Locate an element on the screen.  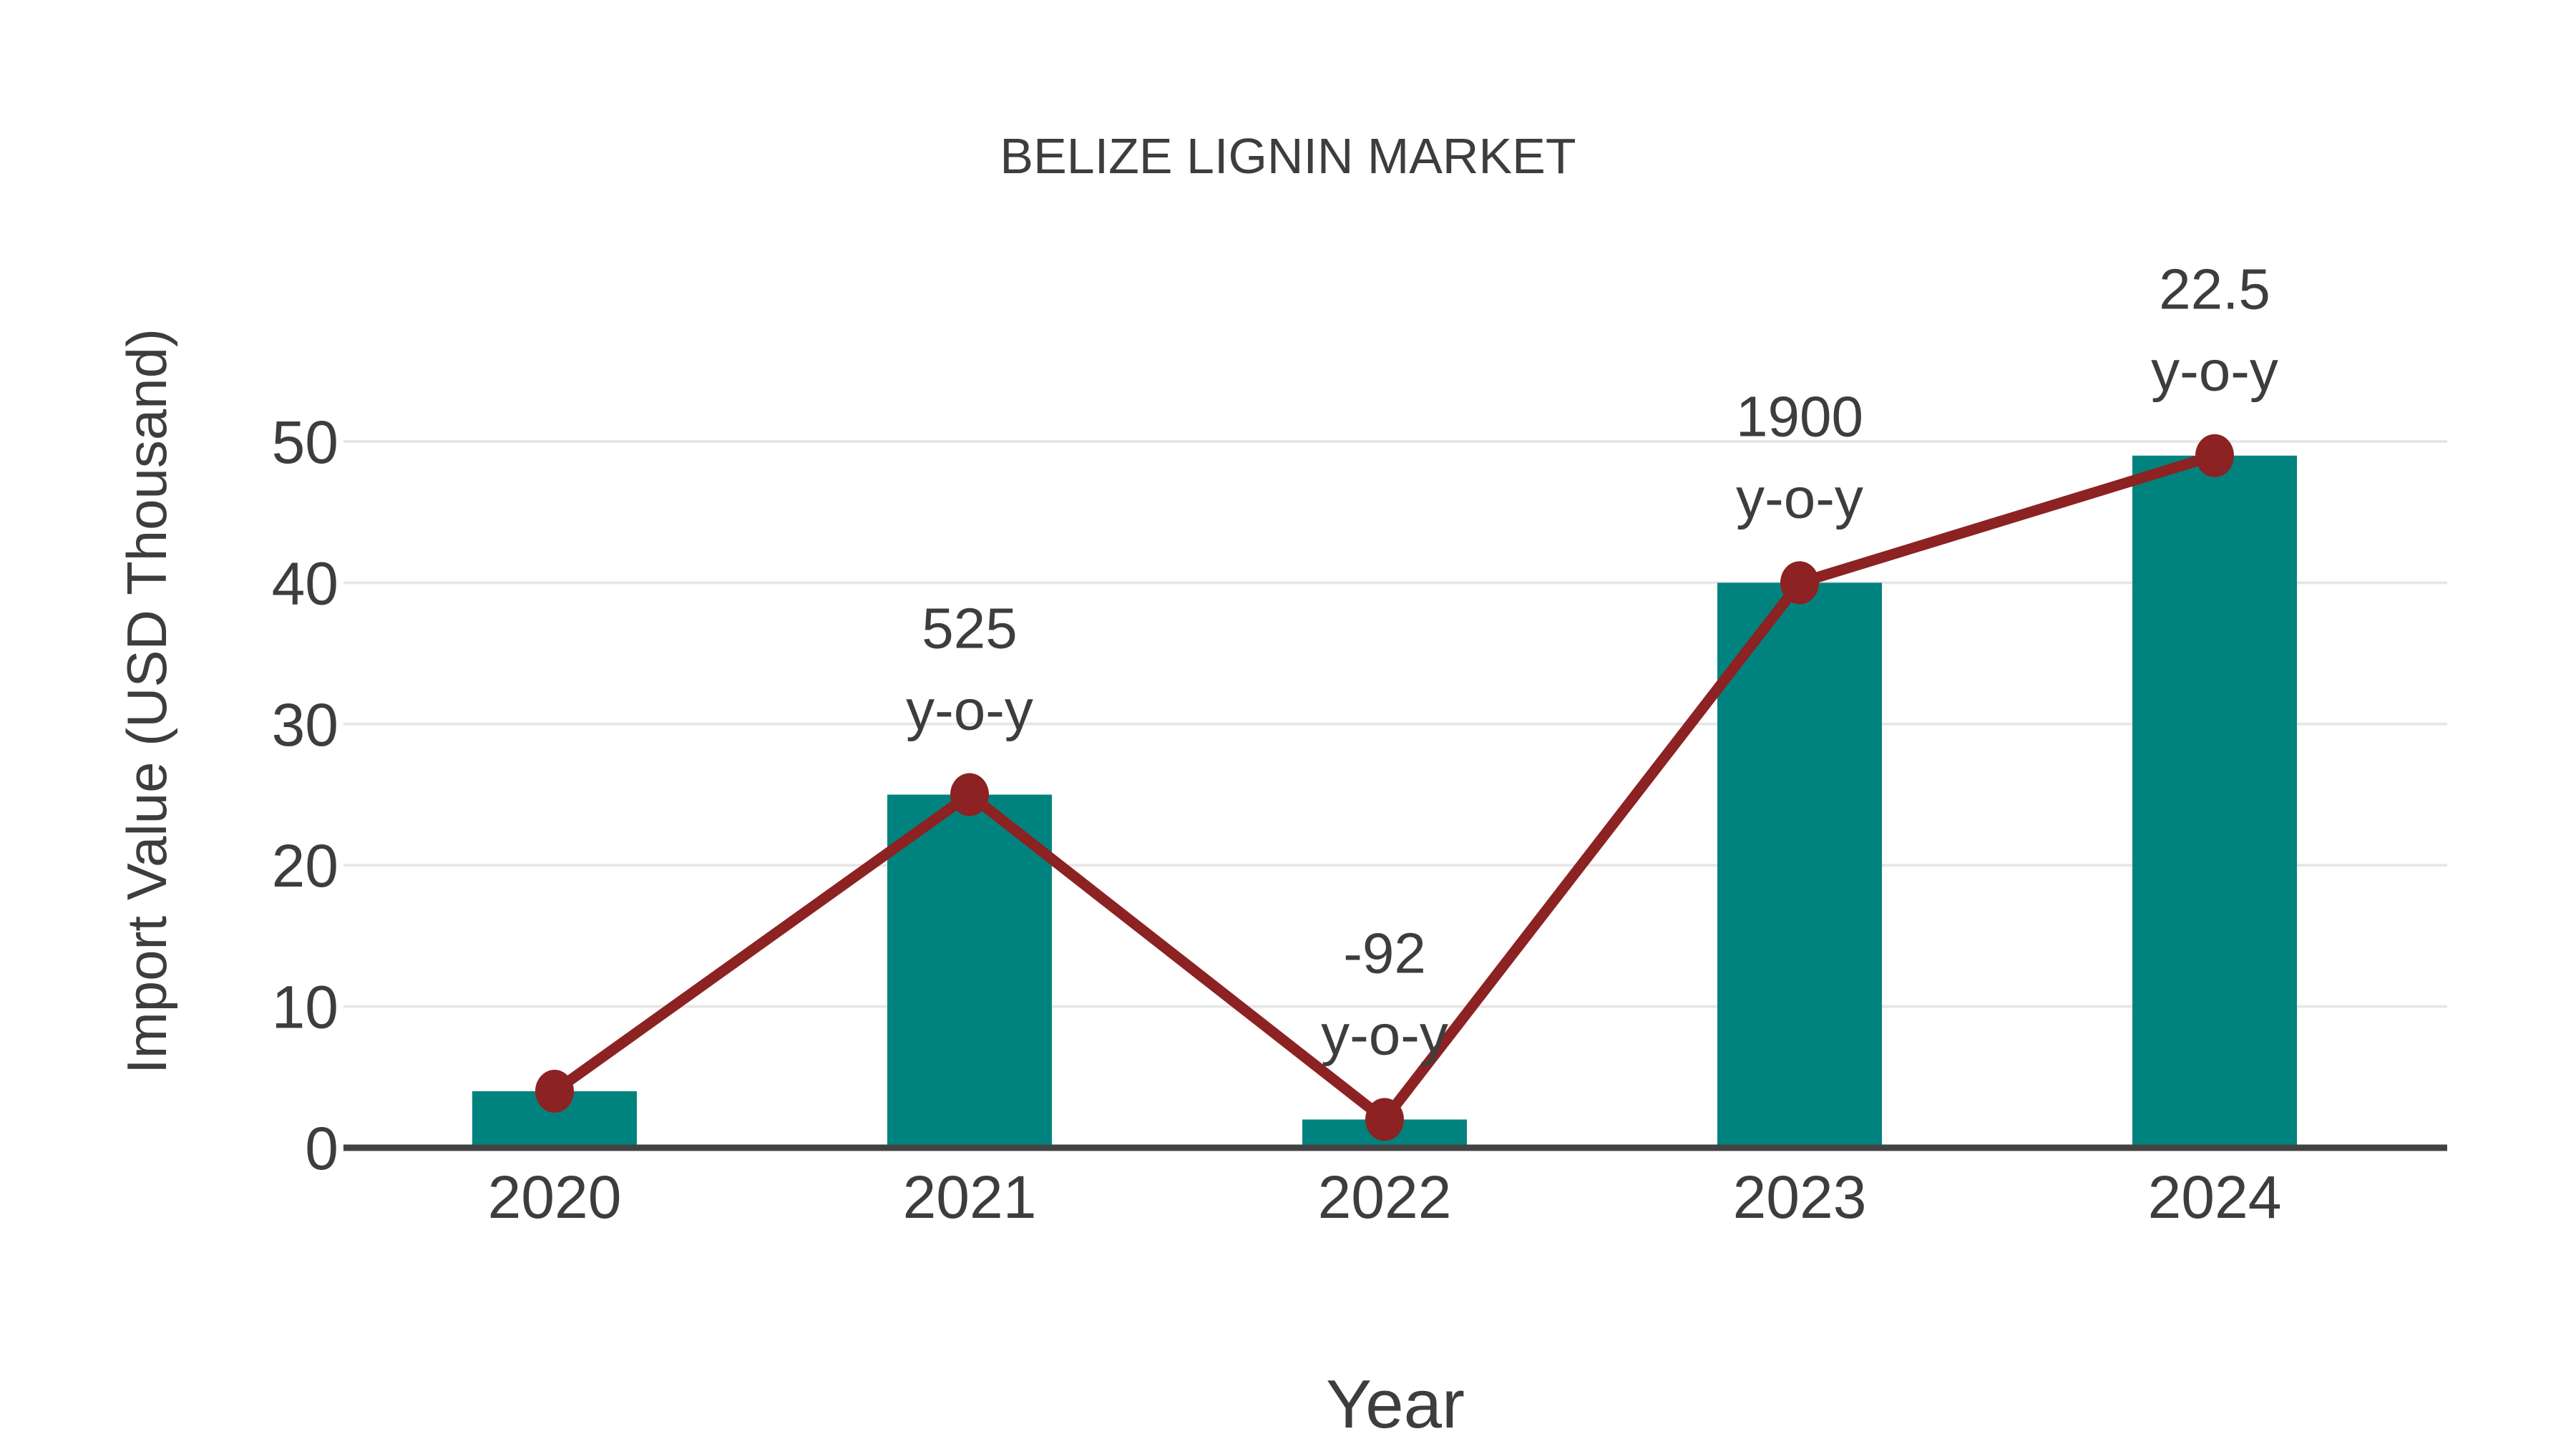
x-tick-label-2022: 2022 is located at coordinates (1385, 1197).